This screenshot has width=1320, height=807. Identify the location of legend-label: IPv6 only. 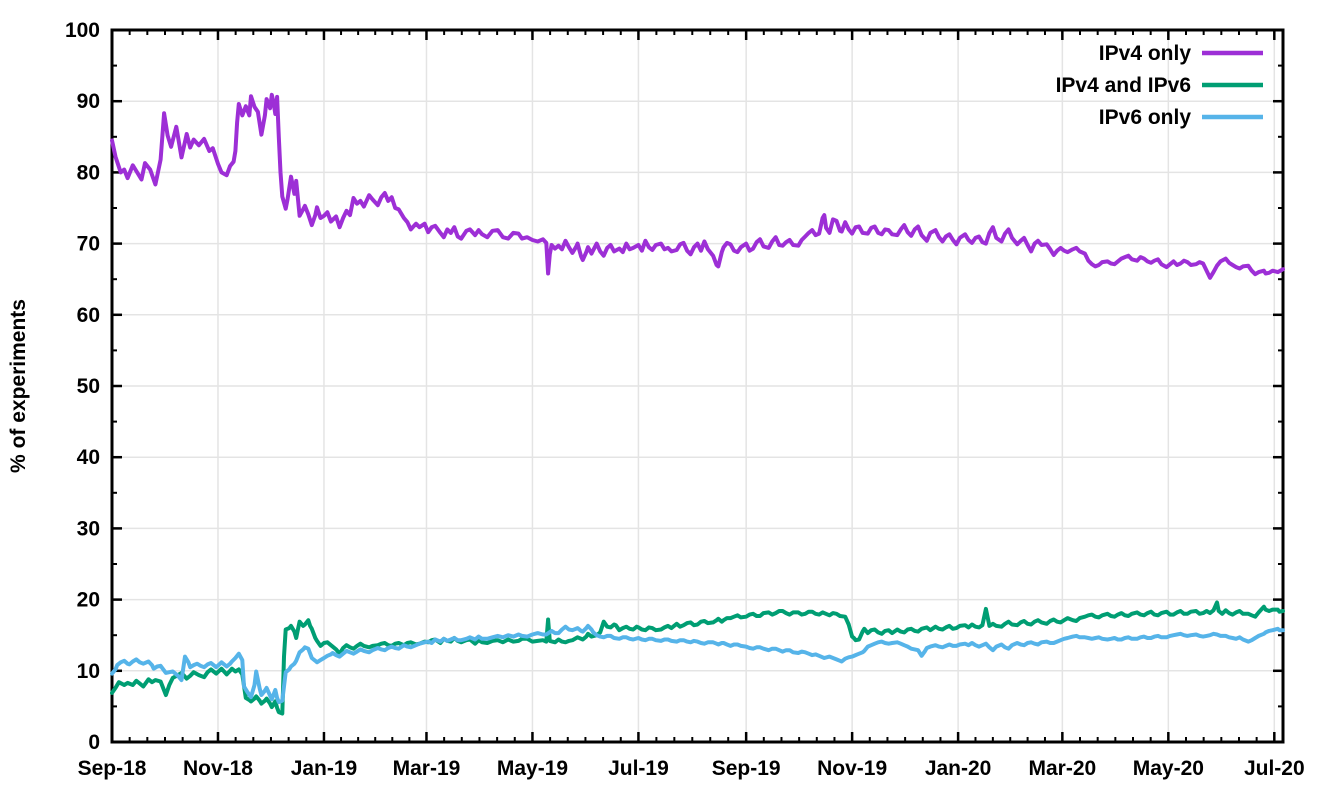
(1145, 117).